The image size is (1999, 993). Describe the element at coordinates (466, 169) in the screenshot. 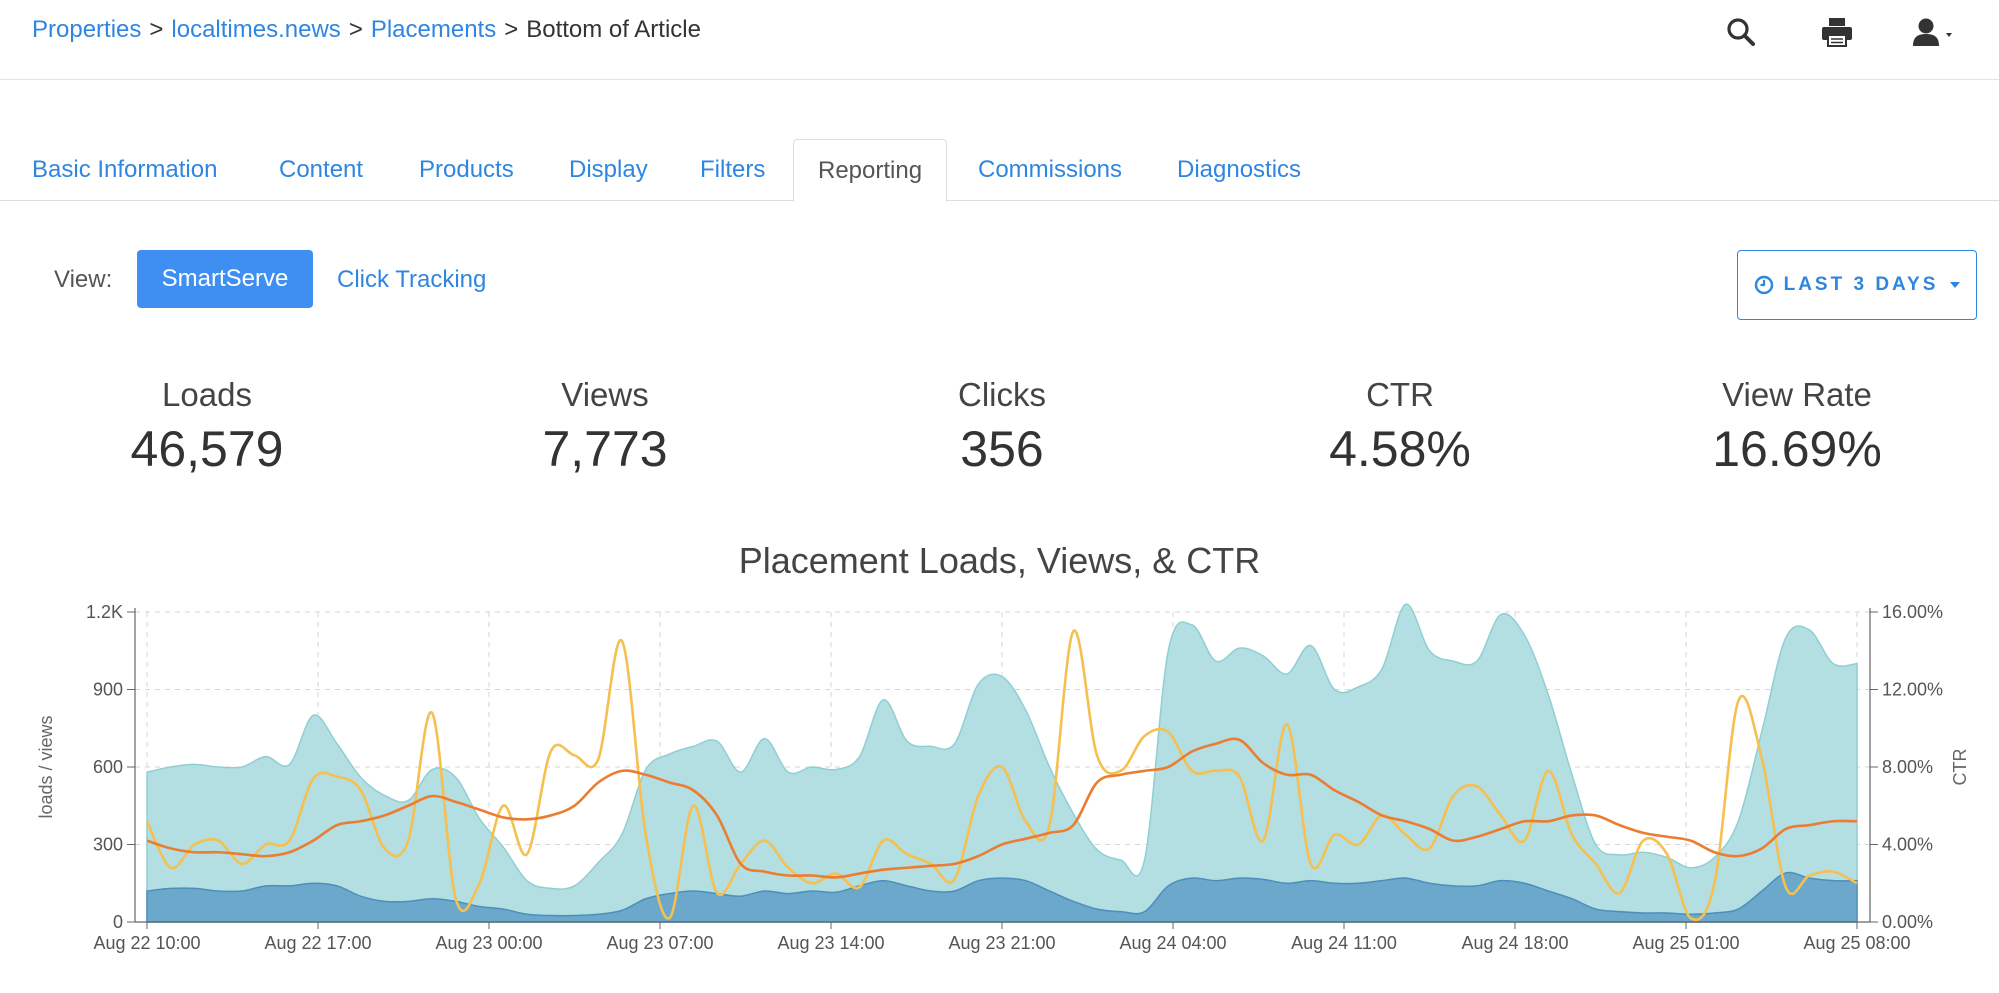

I see `tab-products: Products` at that location.